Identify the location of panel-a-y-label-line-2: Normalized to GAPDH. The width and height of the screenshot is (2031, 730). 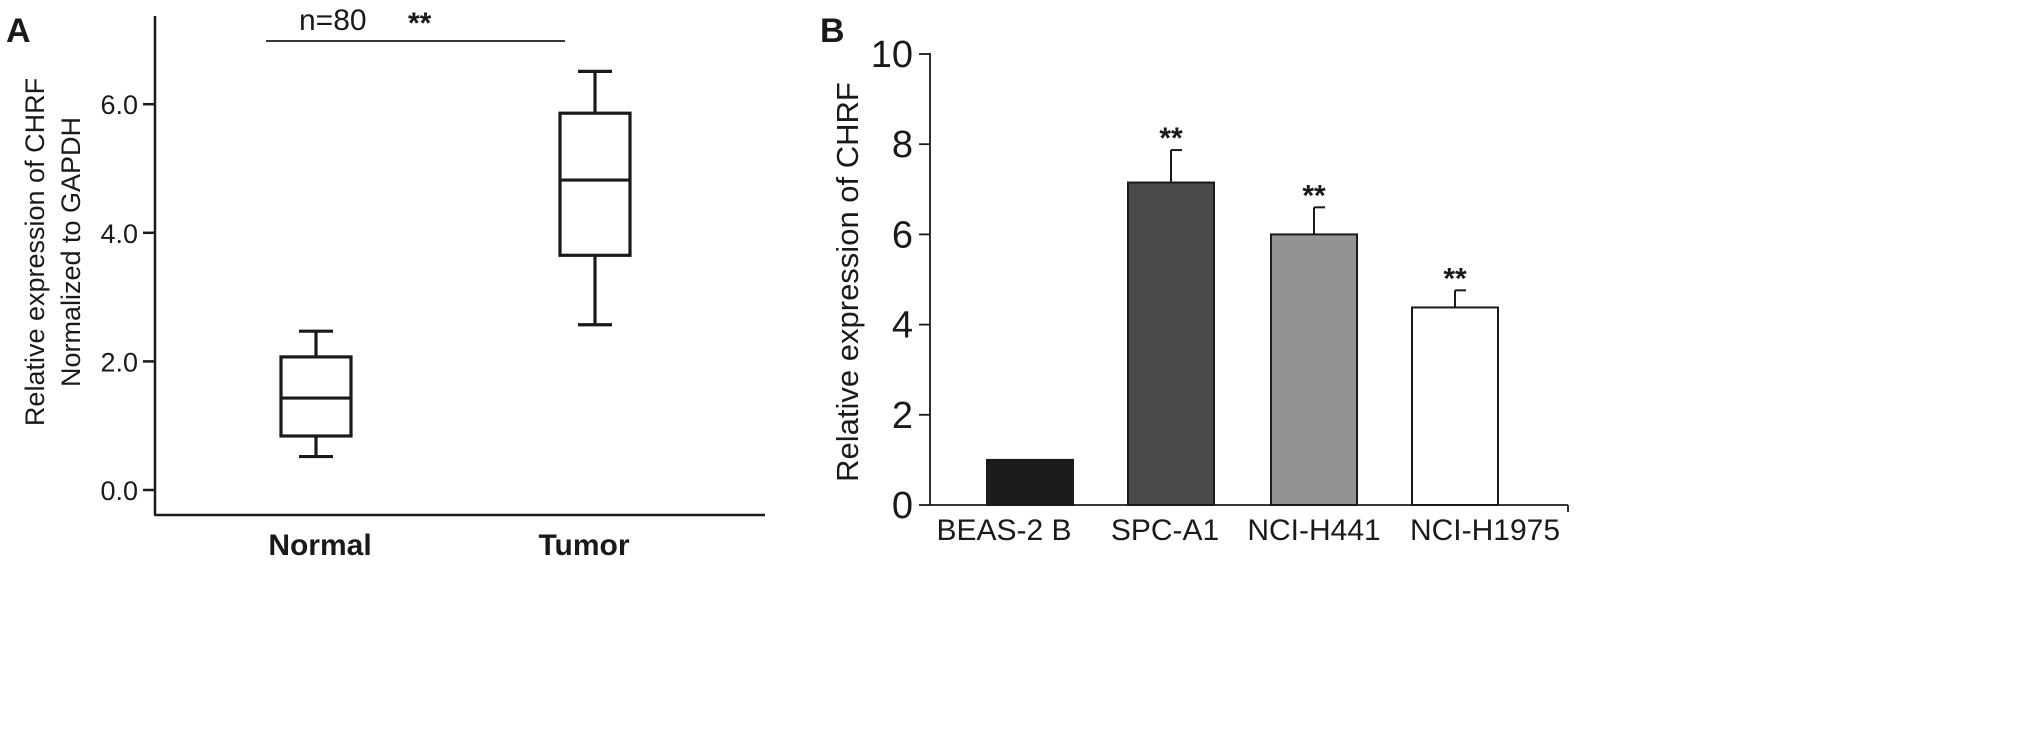
(71, 252).